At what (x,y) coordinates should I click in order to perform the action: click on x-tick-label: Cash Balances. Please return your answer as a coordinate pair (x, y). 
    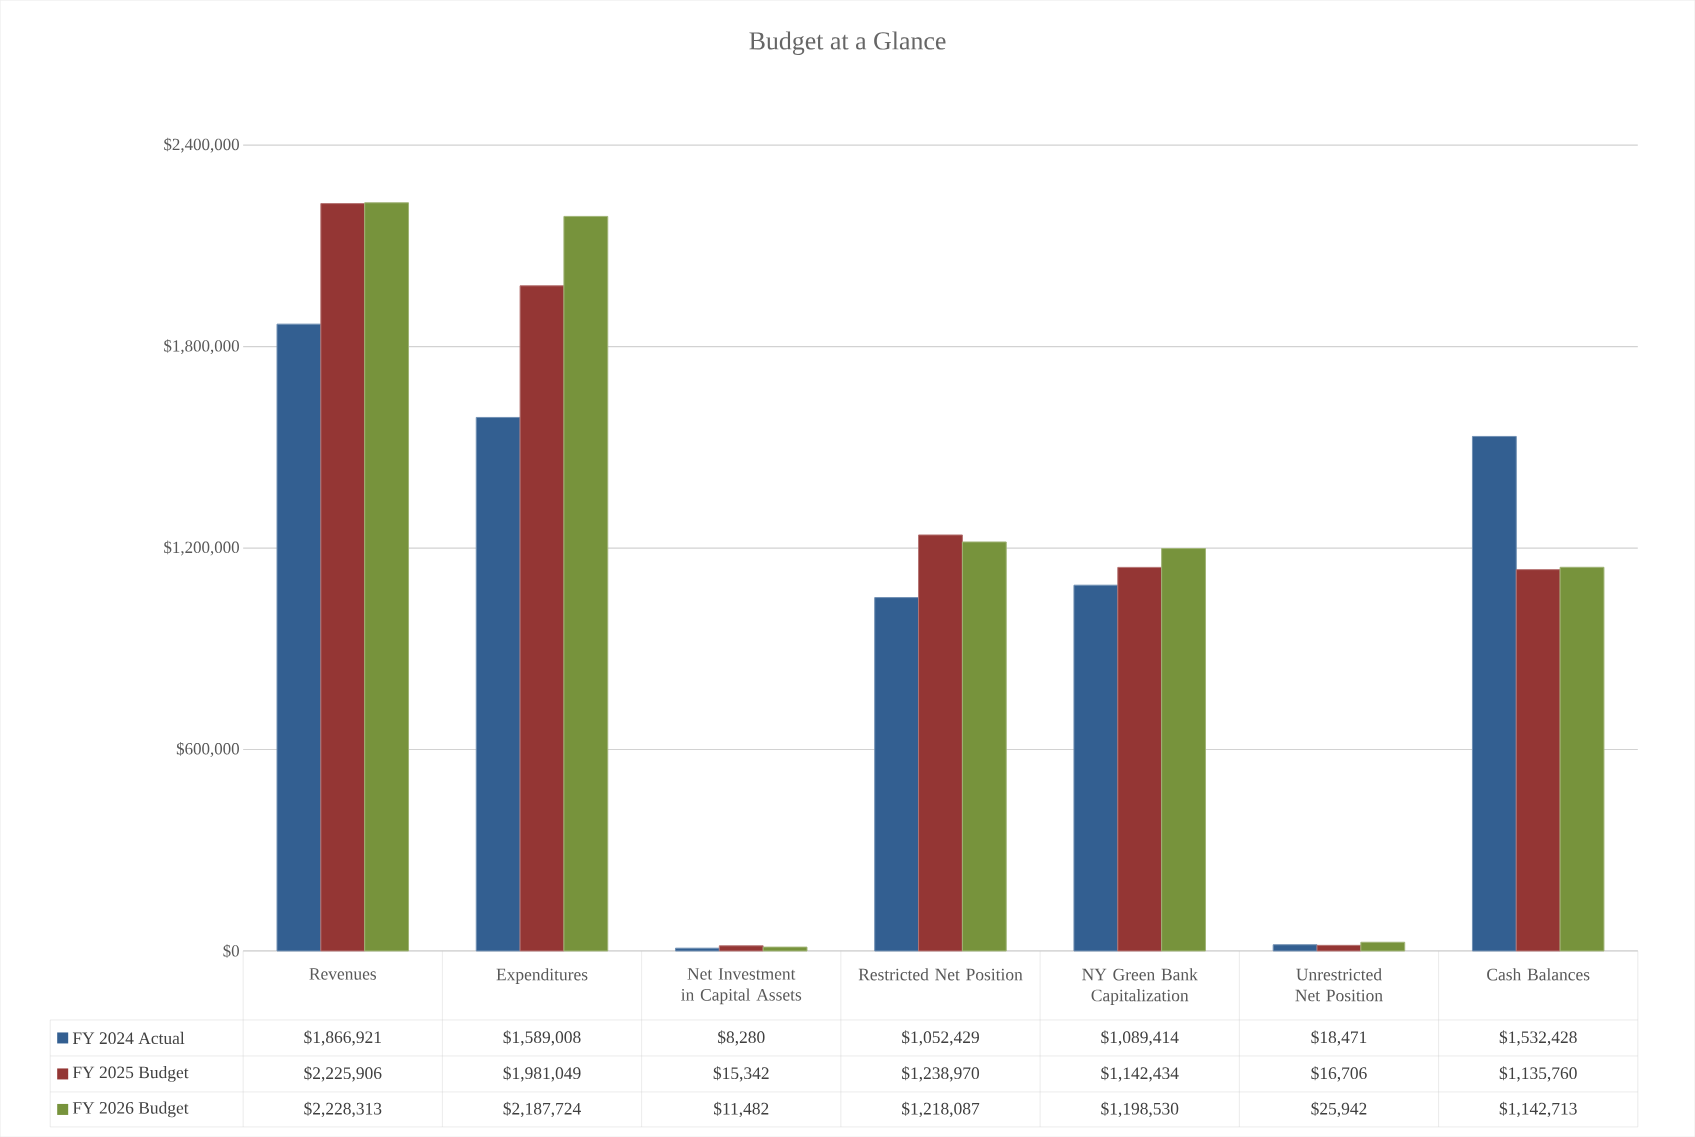
    Looking at the image, I should click on (1538, 974).